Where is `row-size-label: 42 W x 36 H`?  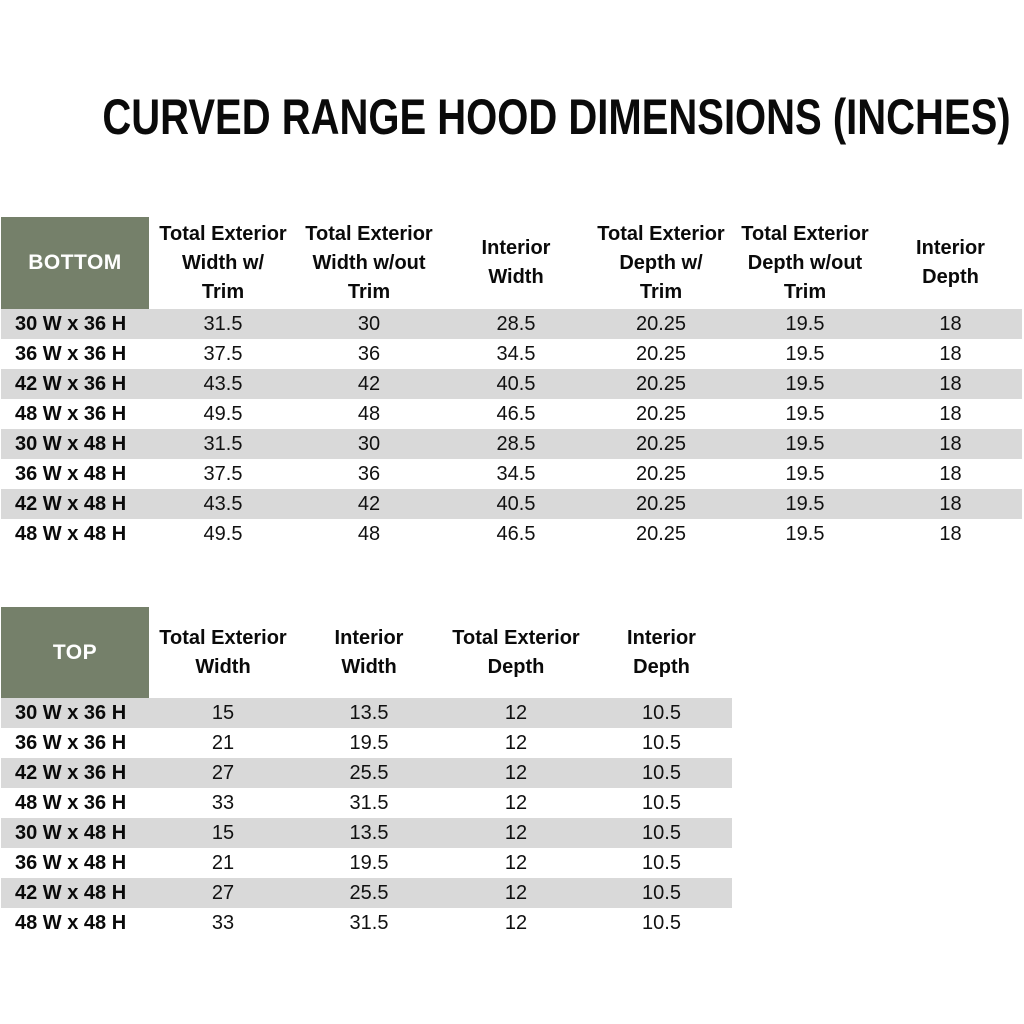
row-size-label: 42 W x 36 H is located at coordinates (75, 773).